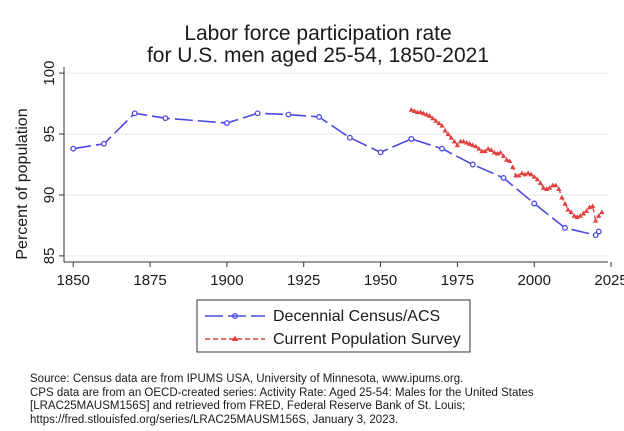 The height and width of the screenshot is (431, 624). Describe the element at coordinates (367, 339) in the screenshot. I see `legend-label-cps: Current Population Survey` at that location.